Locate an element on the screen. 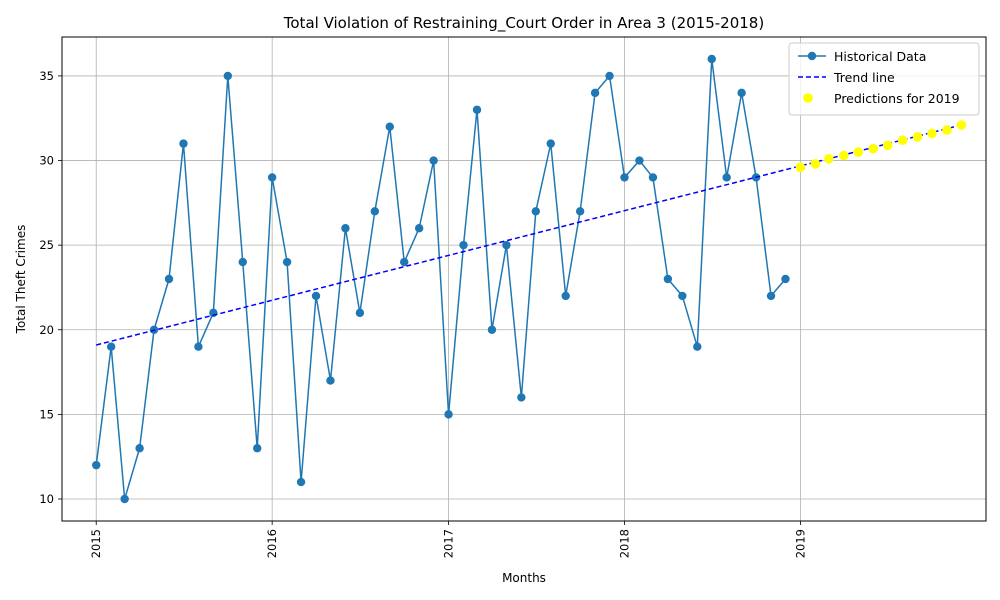 This screenshot has height=600, width=1000. x-tick-label: 2017 is located at coordinates (449, 543).